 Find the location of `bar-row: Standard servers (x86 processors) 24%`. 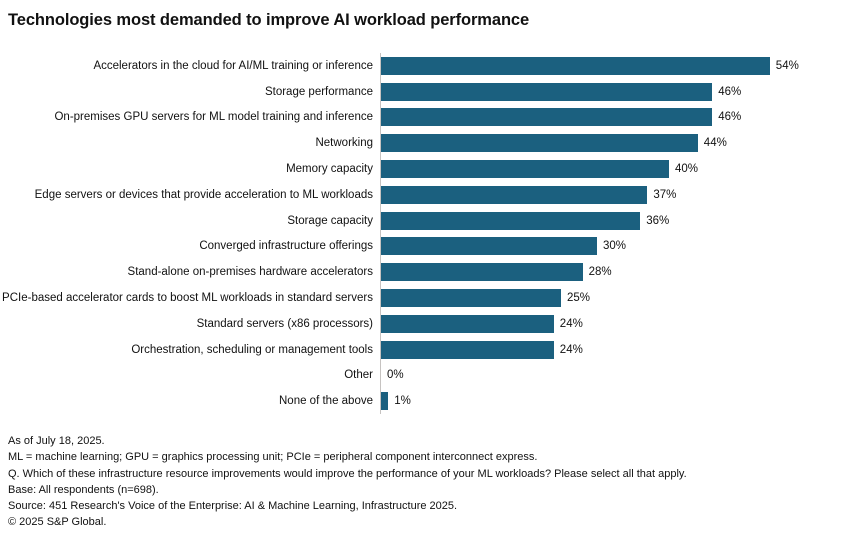

bar-row: Standard servers (x86 processors) 24% is located at coordinates (422, 323).